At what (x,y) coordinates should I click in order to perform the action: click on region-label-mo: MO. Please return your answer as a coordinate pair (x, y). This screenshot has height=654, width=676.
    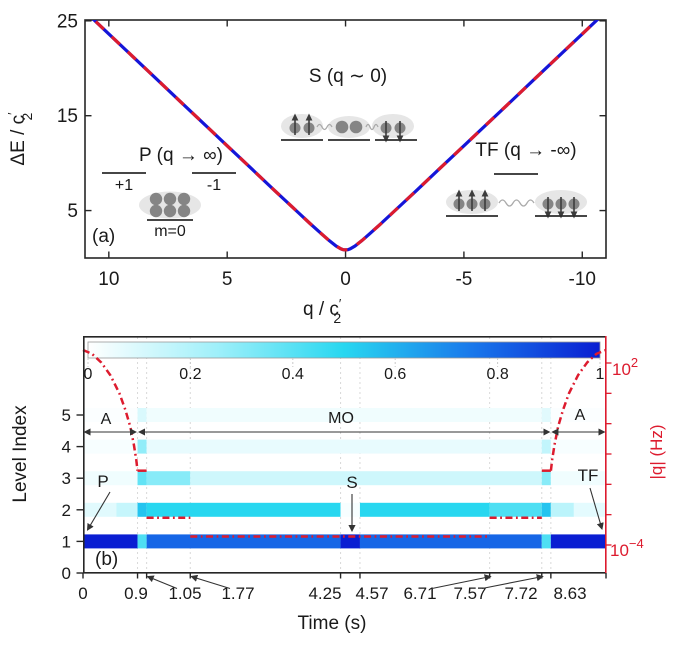
    Looking at the image, I should click on (341, 418).